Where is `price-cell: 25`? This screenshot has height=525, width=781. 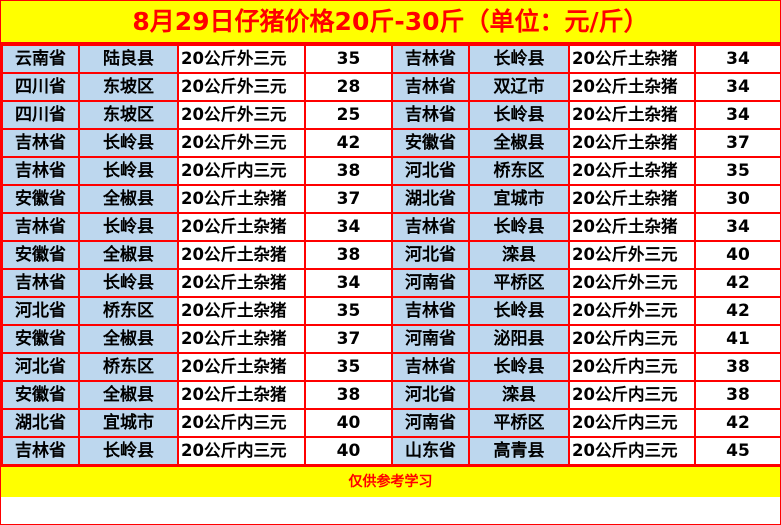
price-cell: 25 is located at coordinates (348, 115).